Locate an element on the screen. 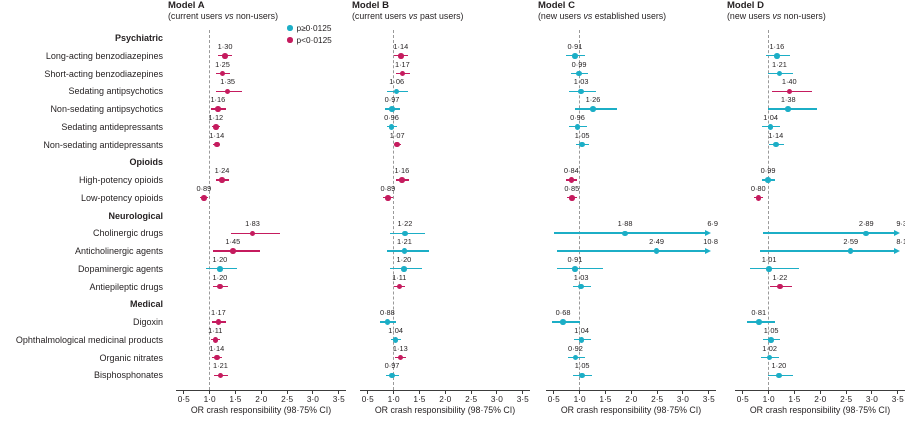  estimate-value-label: 1·06 is located at coordinates (397, 82).